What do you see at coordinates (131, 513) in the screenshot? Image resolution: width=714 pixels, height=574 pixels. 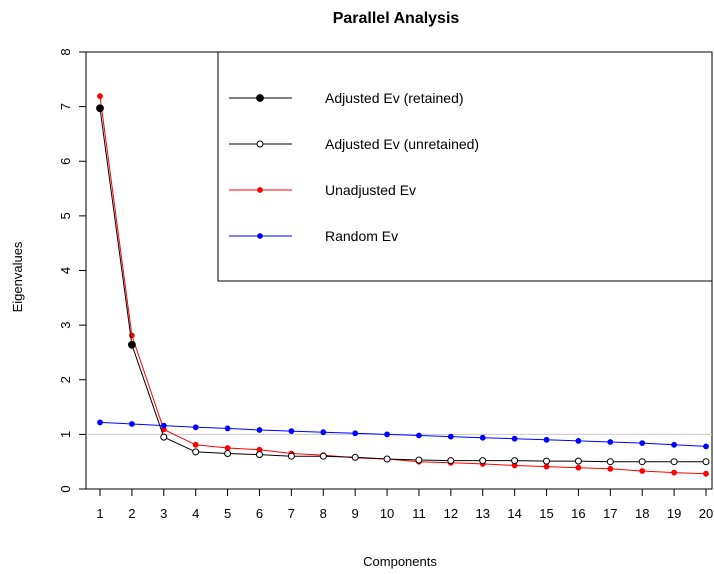 I see `x-tick-label: 2` at bounding box center [131, 513].